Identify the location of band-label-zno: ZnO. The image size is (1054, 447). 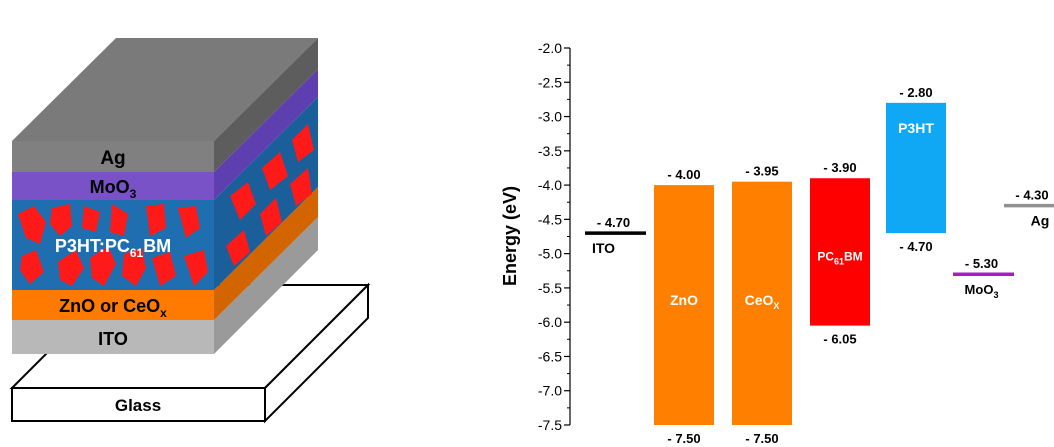
(684, 300).